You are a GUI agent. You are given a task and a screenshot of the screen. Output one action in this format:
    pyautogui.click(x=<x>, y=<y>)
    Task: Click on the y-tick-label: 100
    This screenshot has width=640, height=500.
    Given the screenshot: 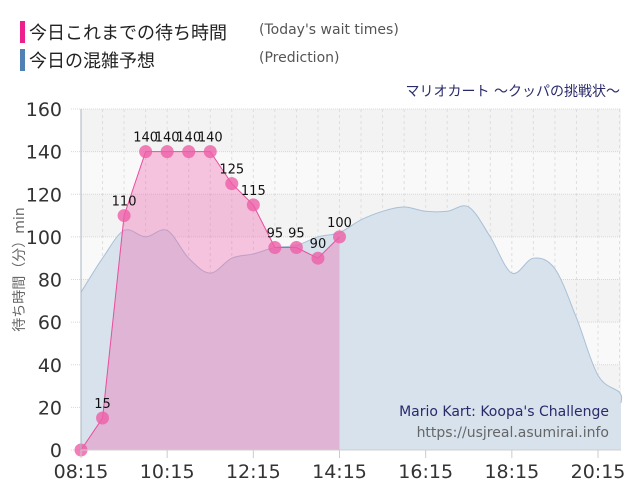 What is the action you would take?
    pyautogui.click(x=44, y=238)
    